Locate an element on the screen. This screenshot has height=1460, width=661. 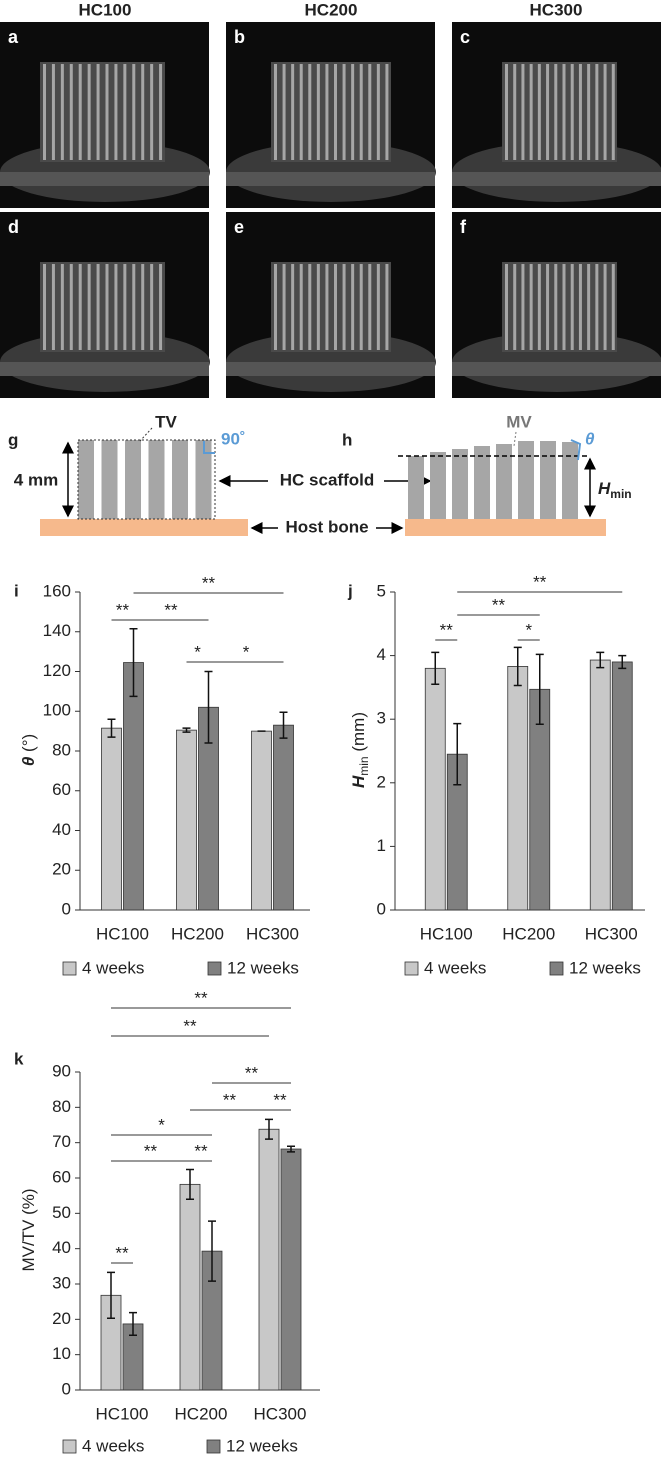
y-axis-label: θ (°) is located at coordinates (28, 750).